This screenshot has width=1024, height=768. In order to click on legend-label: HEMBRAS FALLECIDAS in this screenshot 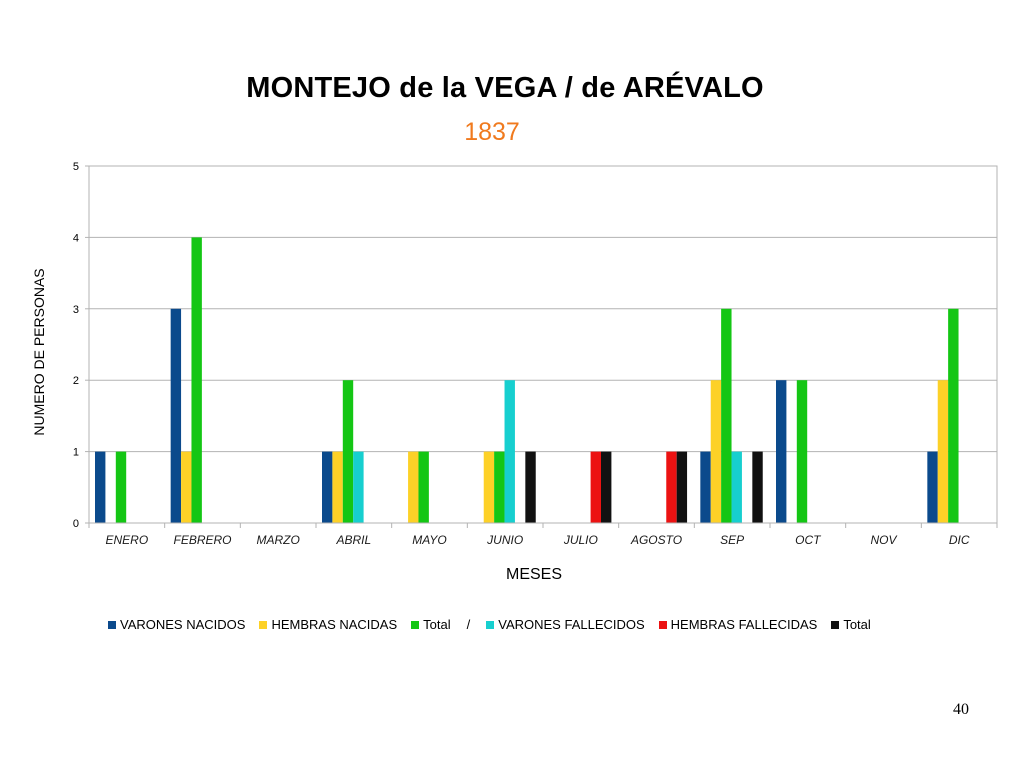, I will do `click(744, 624)`.